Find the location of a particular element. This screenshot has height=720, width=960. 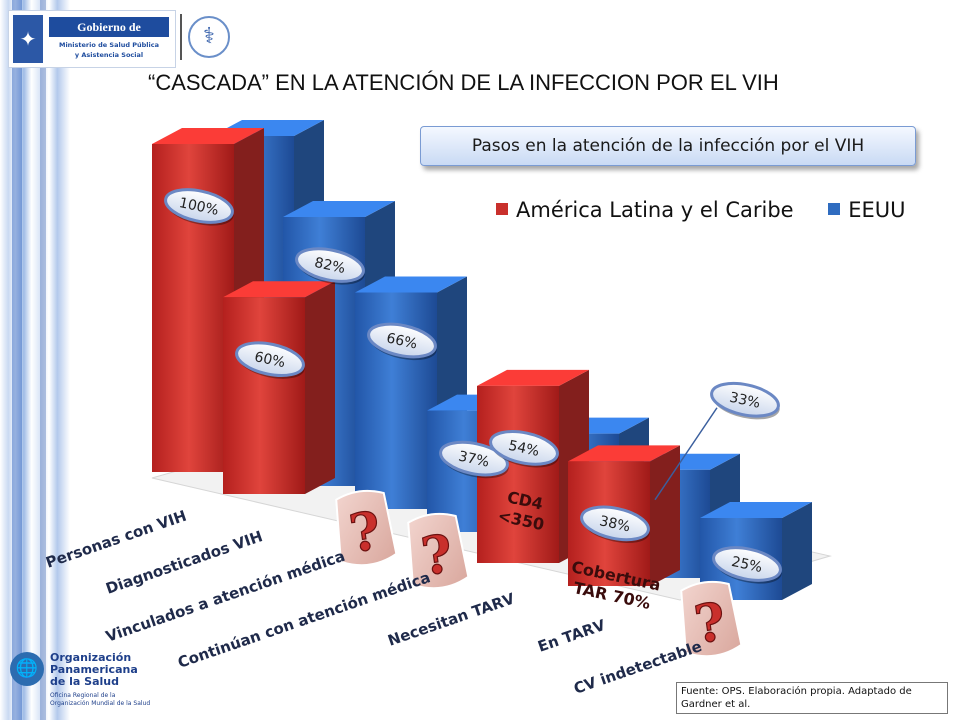

gov-sub1: Ministerio de Salud Pública is located at coordinates (108, 45).